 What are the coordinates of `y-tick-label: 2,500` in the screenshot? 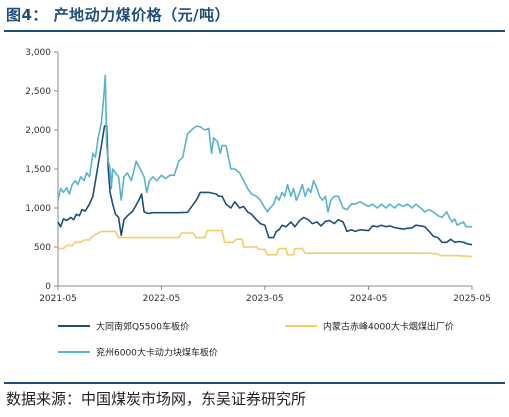 It's located at (38, 92).